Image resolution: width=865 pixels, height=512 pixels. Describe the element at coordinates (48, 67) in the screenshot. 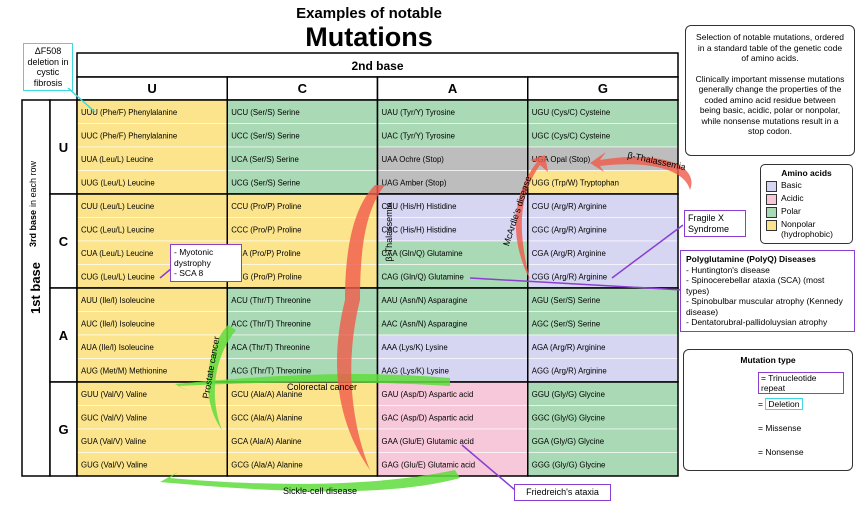

I see `deletion-box: ΔF508 deletion in cystic fibrosis` at that location.